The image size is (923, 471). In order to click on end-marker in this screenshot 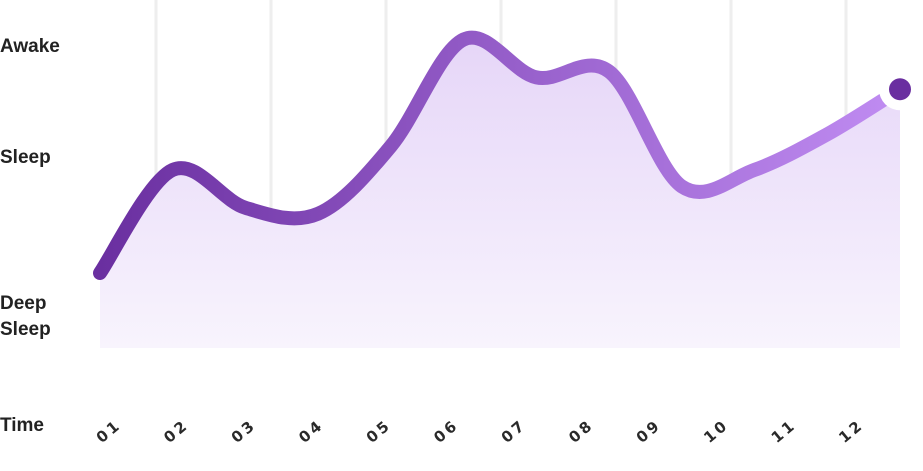, I will do `click(900, 89)`.